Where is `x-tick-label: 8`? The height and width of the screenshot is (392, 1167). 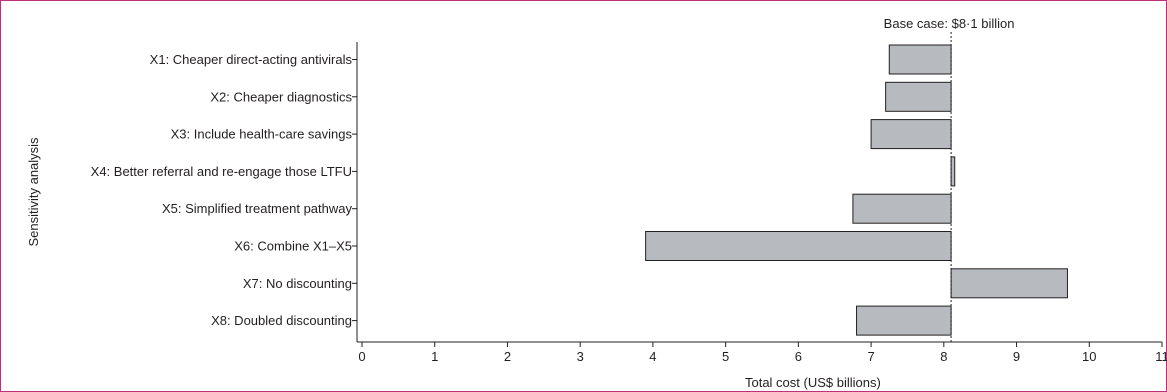
x-tick-label: 8 is located at coordinates (943, 356).